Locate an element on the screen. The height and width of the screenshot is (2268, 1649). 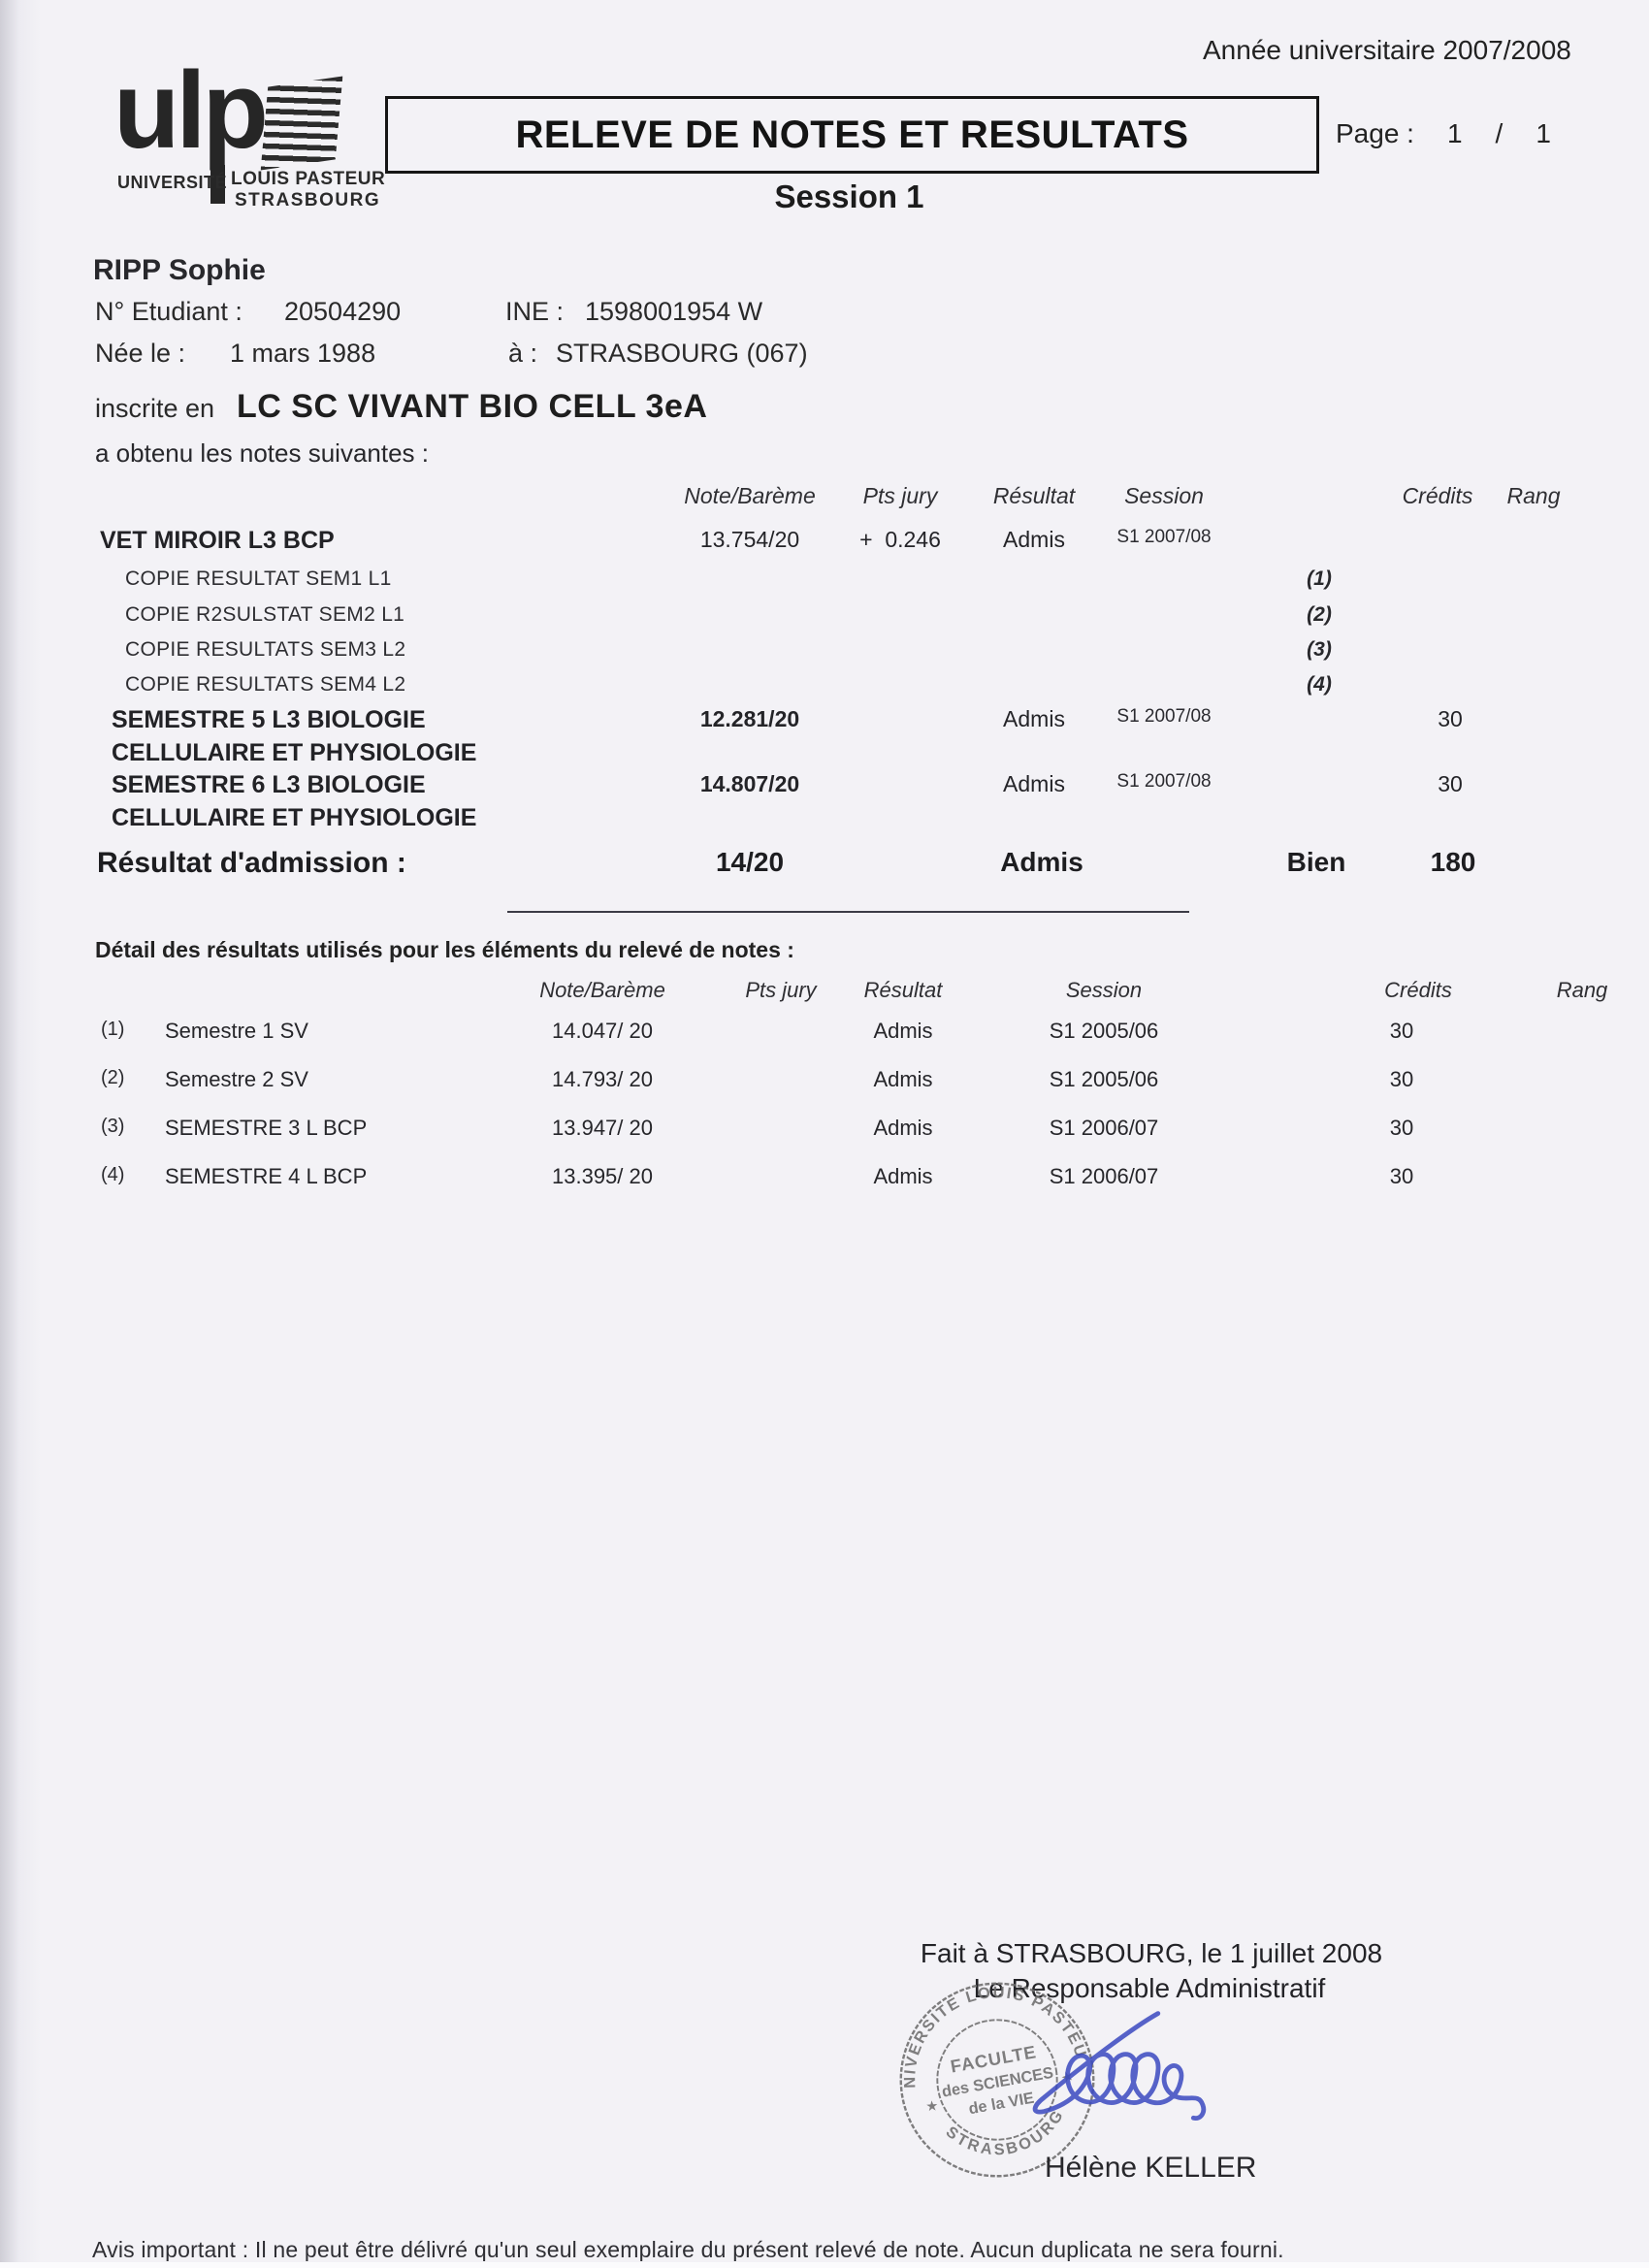
ulp-logo: ulp UNIVERSITÉ LOUIS PASTEUR STRASBOURG is located at coordinates (252, 147).